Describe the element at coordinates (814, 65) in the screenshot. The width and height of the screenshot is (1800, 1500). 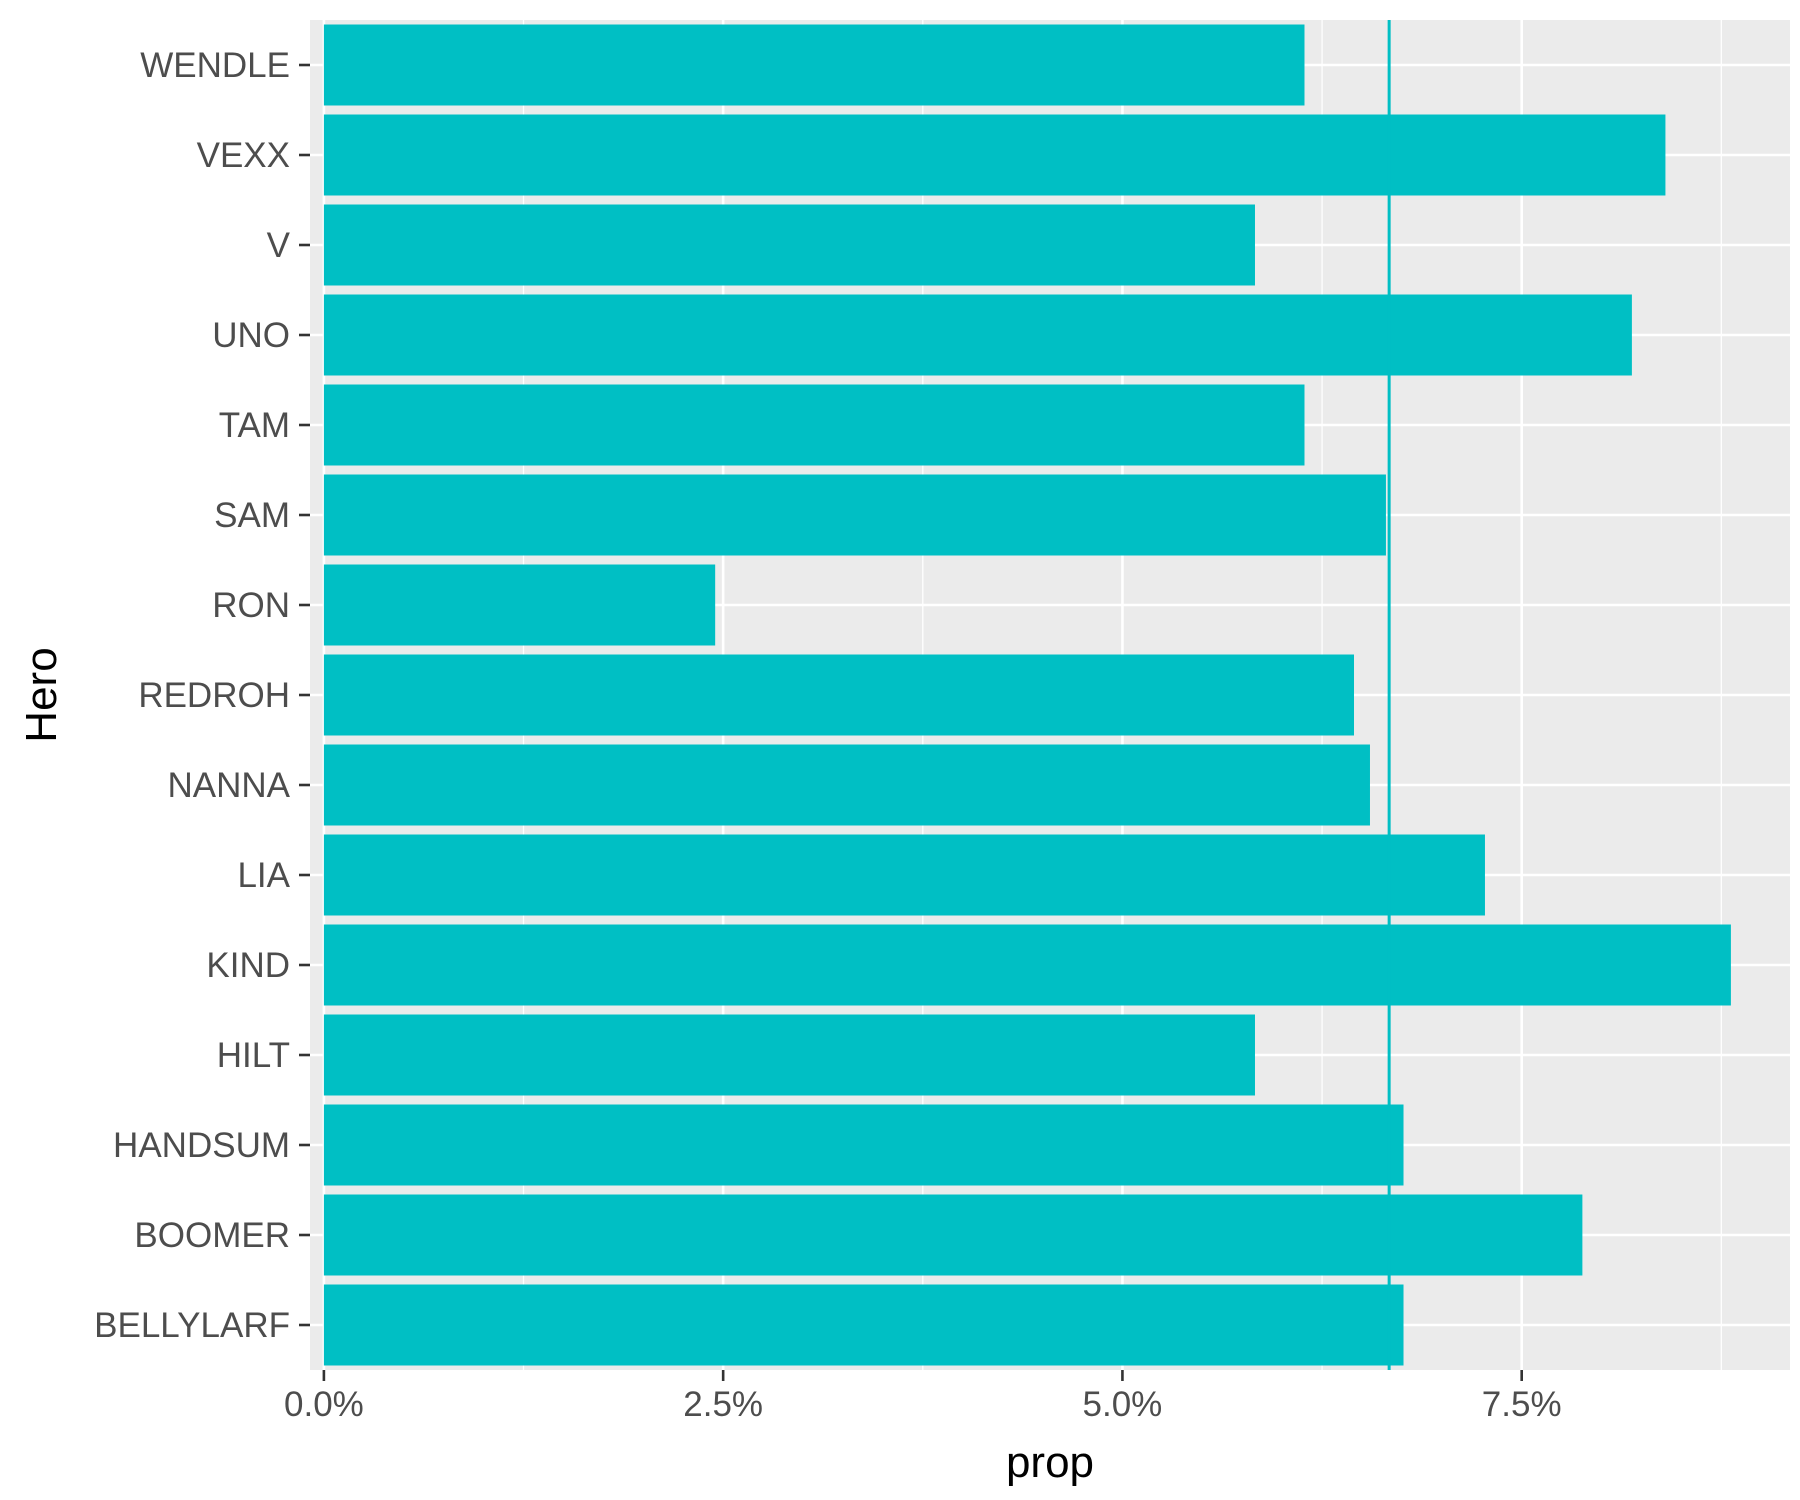
I see `bar-wendle` at that location.